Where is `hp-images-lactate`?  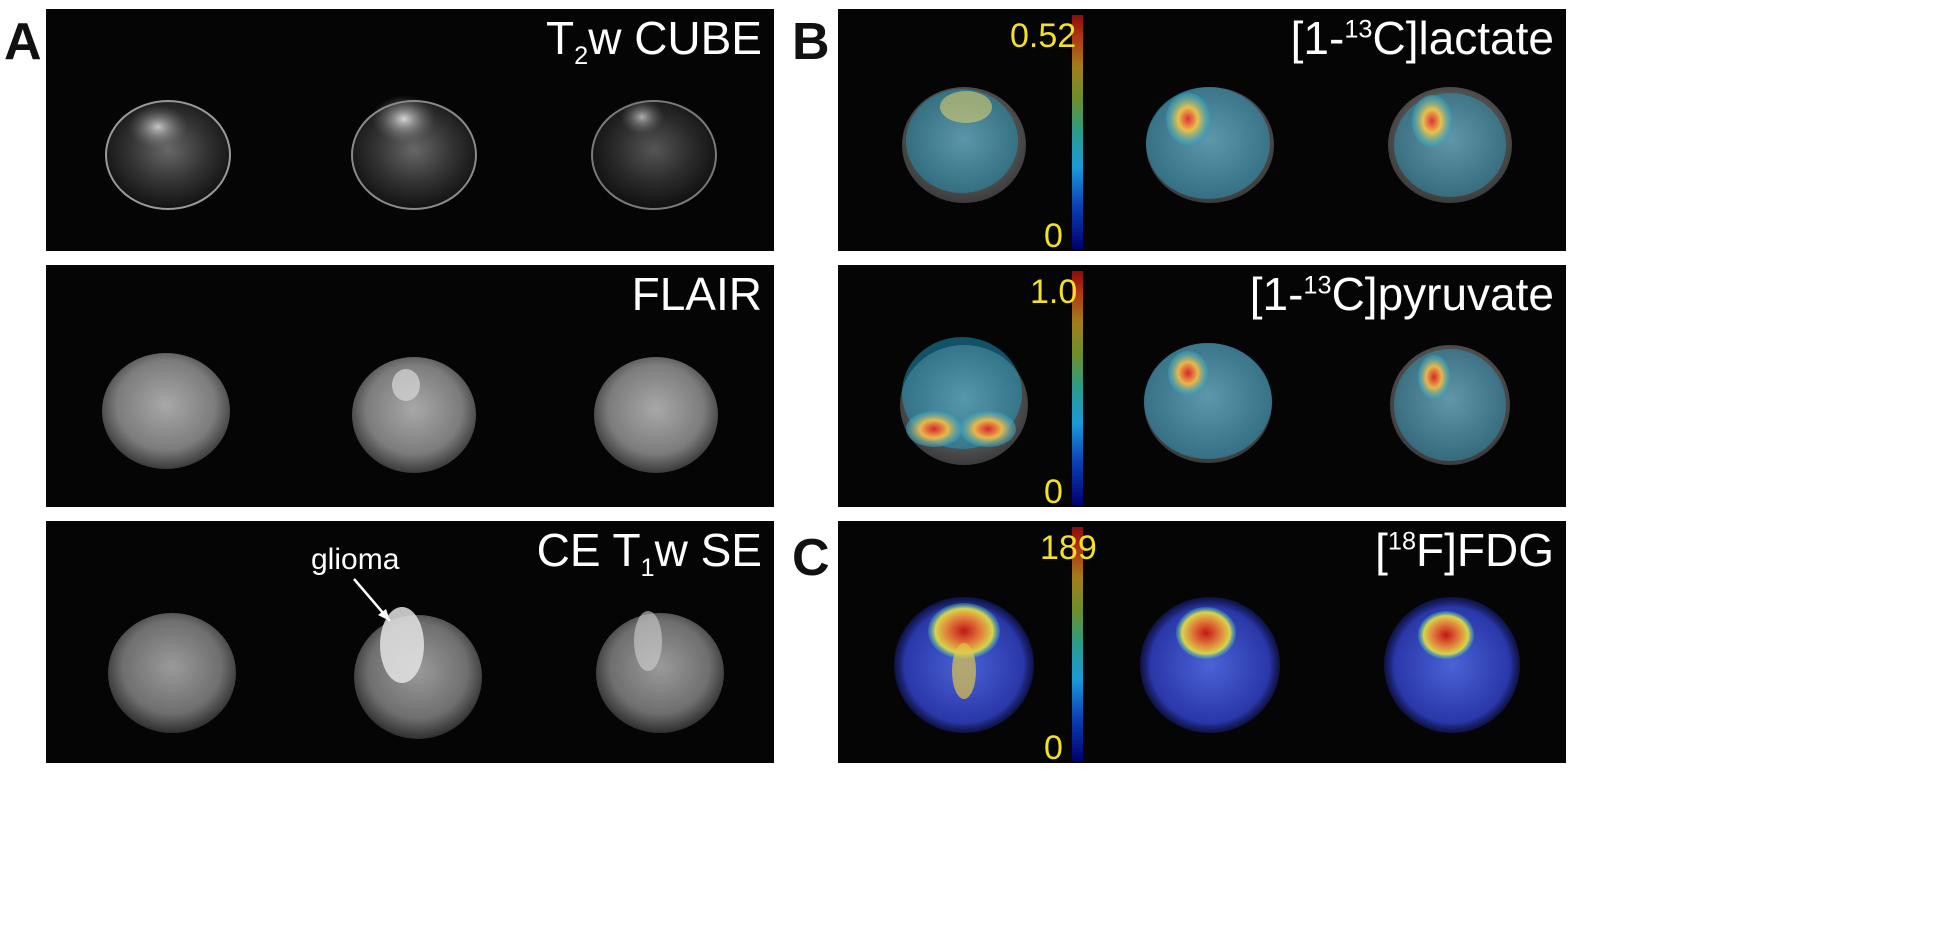 hp-images-lactate is located at coordinates (1207, 145).